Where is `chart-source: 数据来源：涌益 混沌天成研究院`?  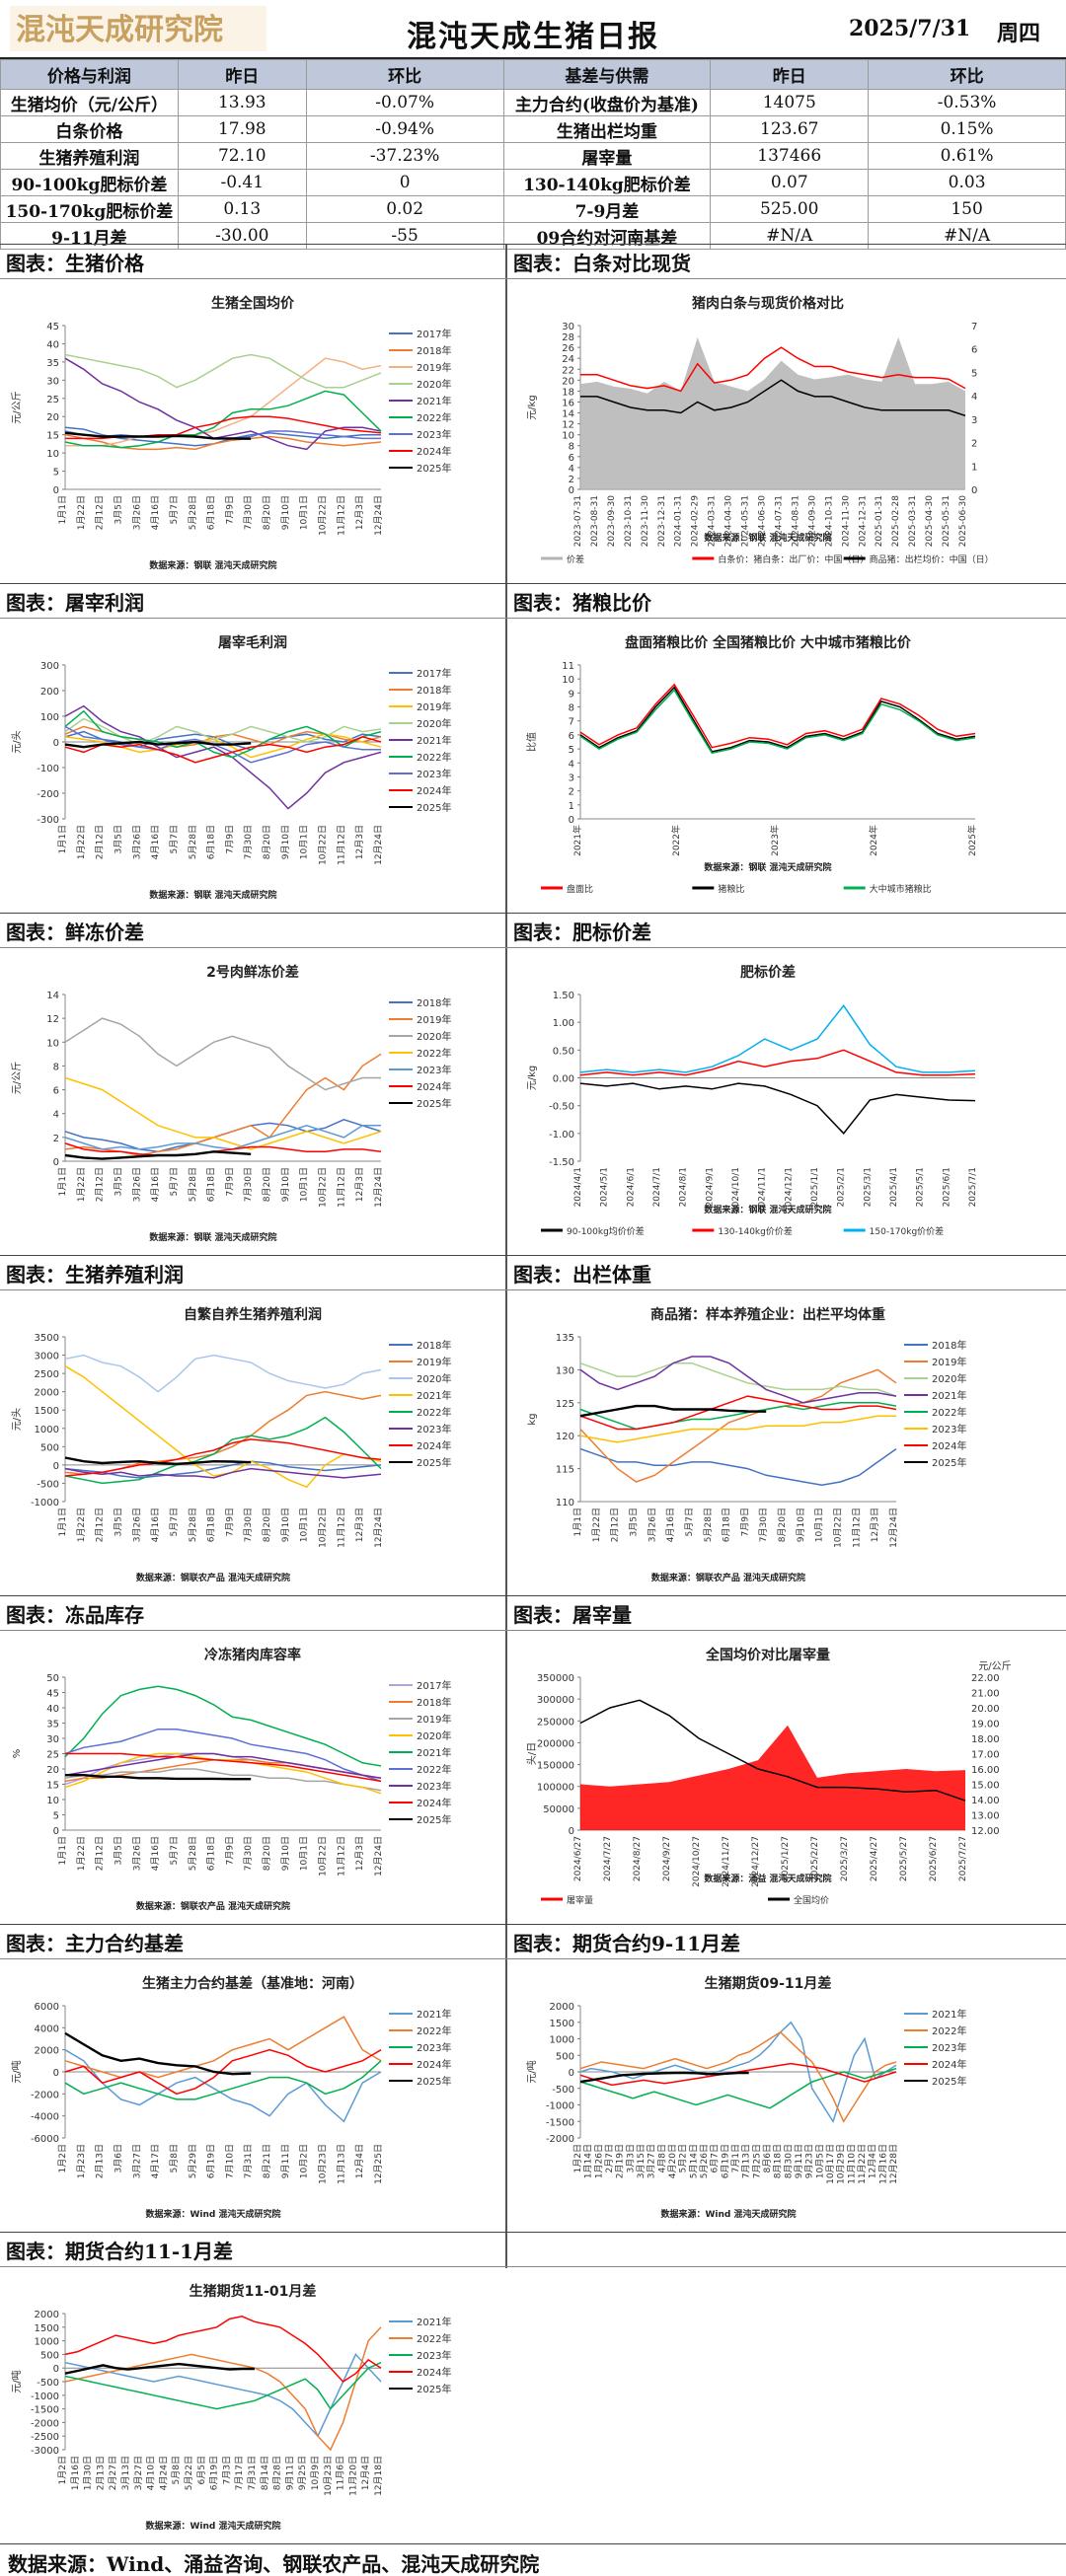
chart-source: 数据来源：涌益 混沌天成研究院 is located at coordinates (767, 1878).